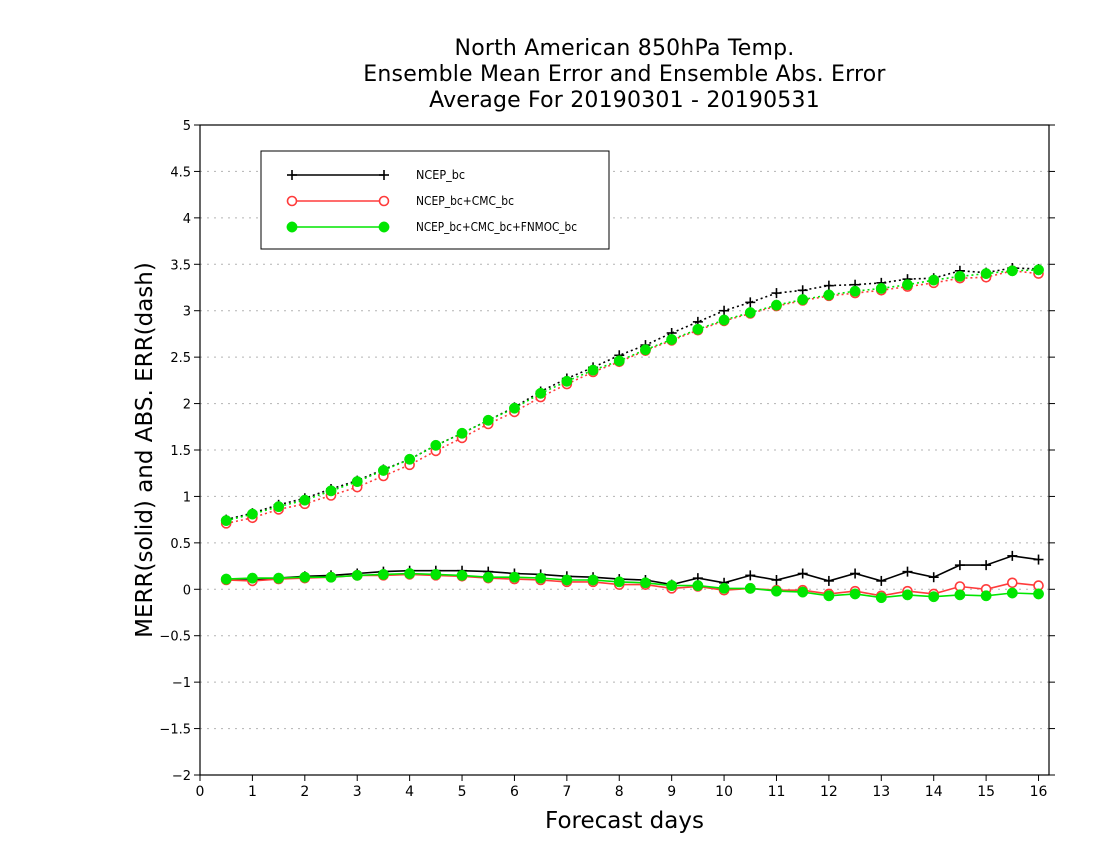  What do you see at coordinates (187, 497) in the screenshot?
I see `y-tick-label: 1` at bounding box center [187, 497].